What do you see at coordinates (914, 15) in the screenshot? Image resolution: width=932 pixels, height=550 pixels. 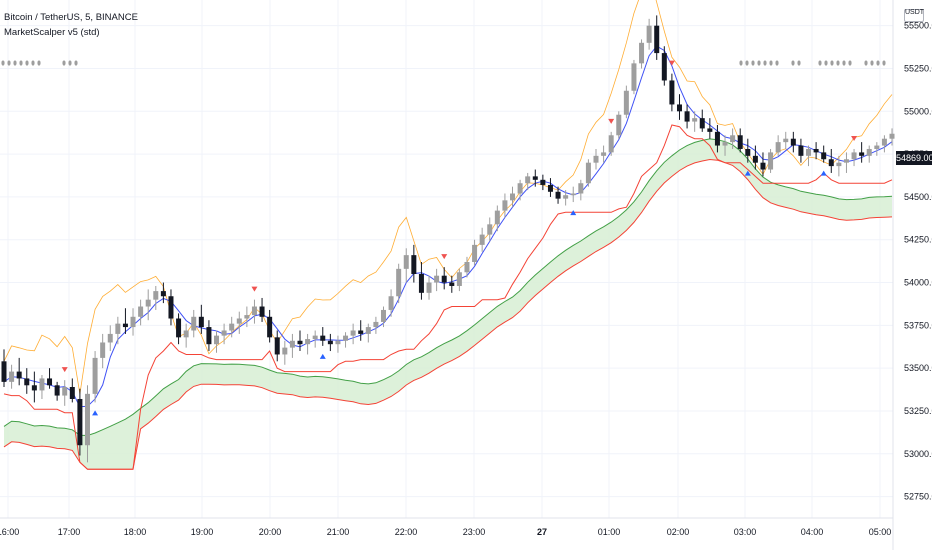 I see `currency-button: USDT` at bounding box center [914, 15].